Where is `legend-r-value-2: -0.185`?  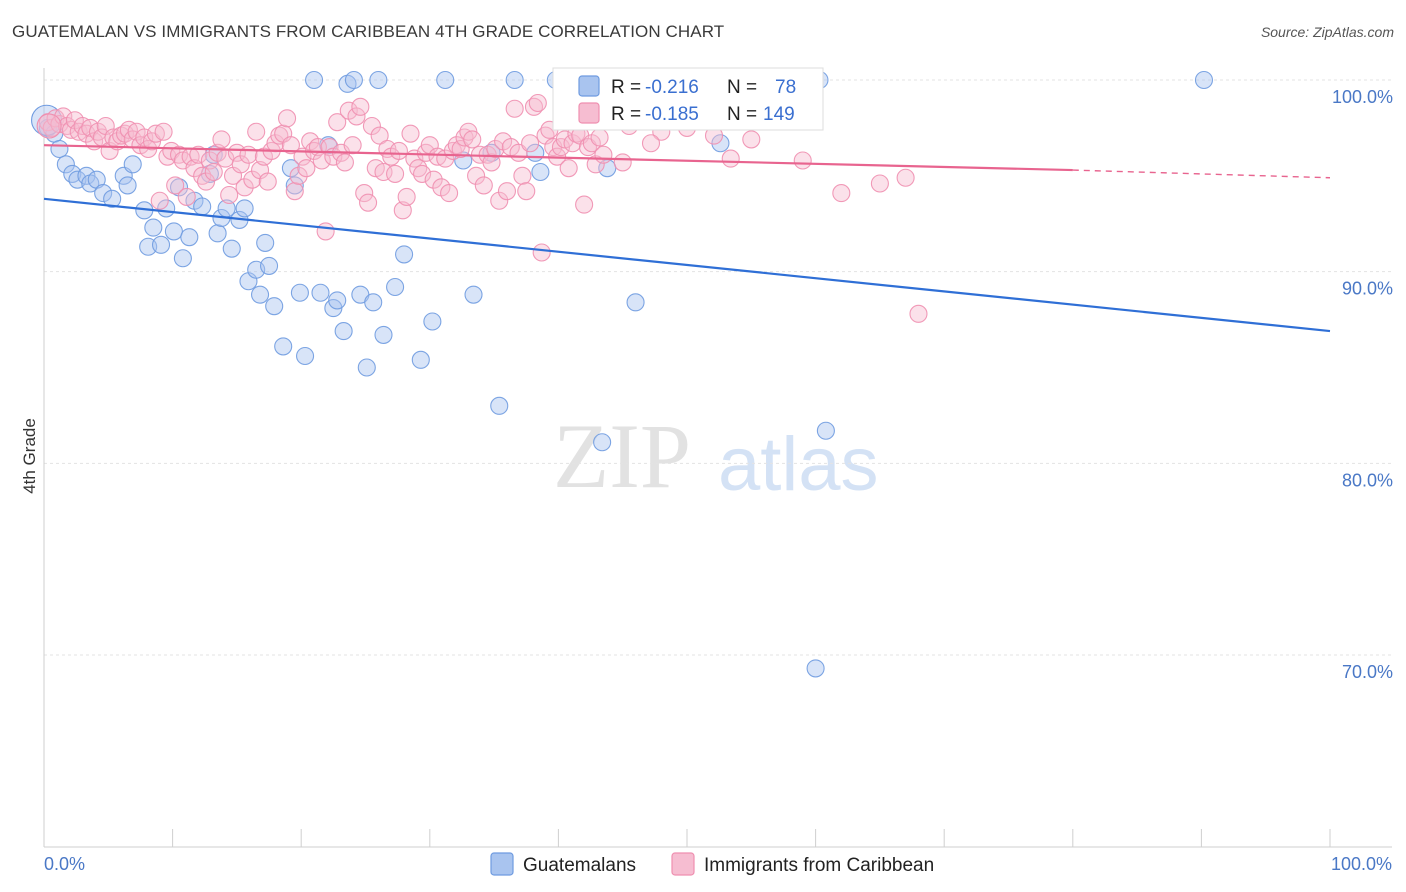
legend-r-value-2: -0.185 is located at coordinates (672, 114).